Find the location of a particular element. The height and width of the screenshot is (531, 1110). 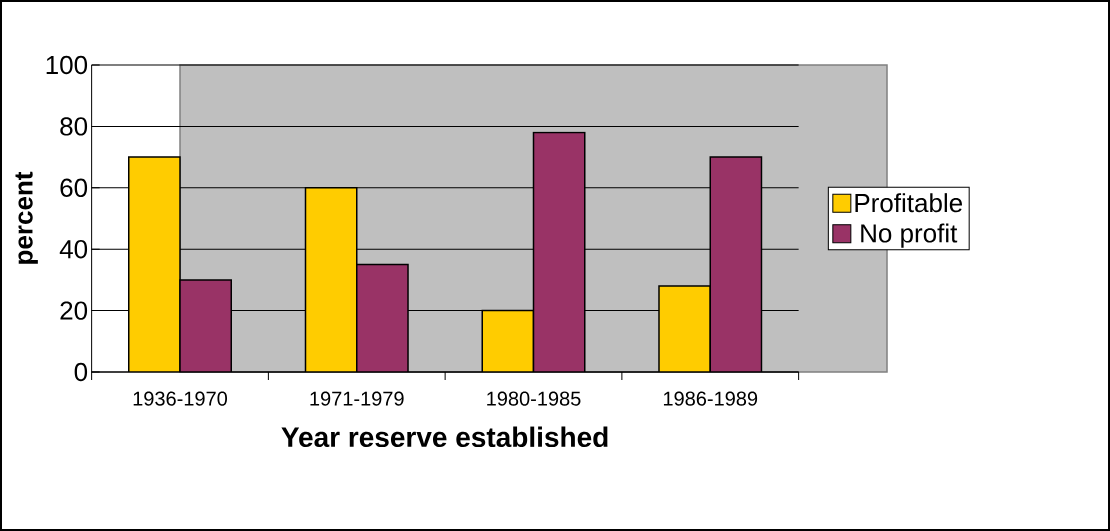

x-tick-label: 1936-1970 is located at coordinates (180, 398).